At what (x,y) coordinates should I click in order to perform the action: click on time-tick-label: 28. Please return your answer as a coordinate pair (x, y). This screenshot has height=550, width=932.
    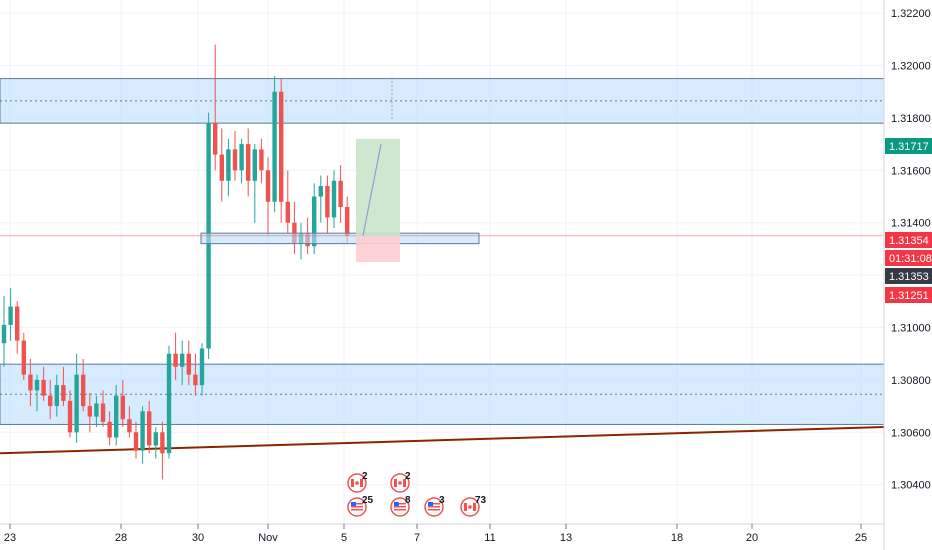
    Looking at the image, I should click on (121, 538).